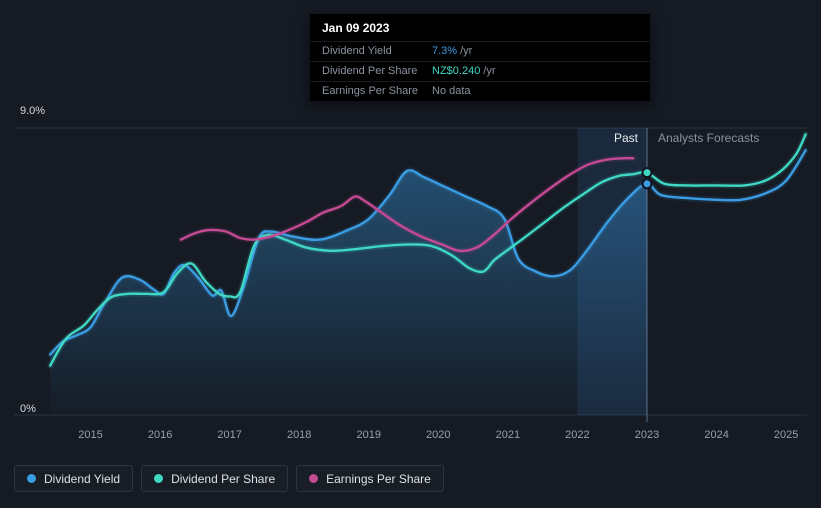 The width and height of the screenshot is (821, 508). What do you see at coordinates (480, 91) in the screenshot?
I see `tooltip-row: Earnings Per Share No data` at bounding box center [480, 91].